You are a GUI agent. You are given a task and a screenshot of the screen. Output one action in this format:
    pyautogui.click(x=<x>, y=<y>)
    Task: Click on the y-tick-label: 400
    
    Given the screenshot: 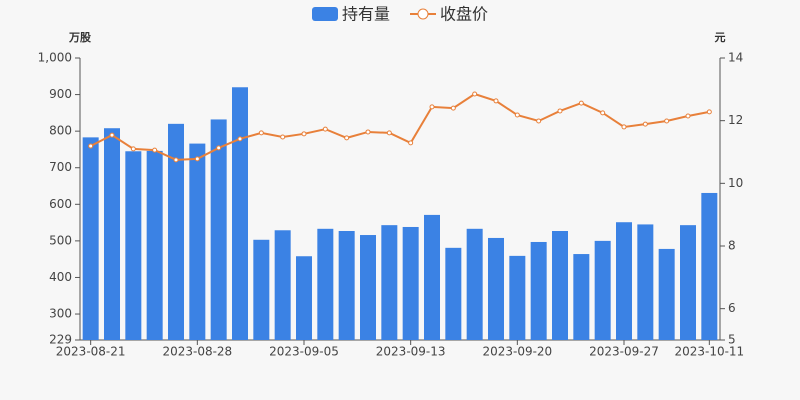 What is the action you would take?
    pyautogui.click(x=60, y=277)
    